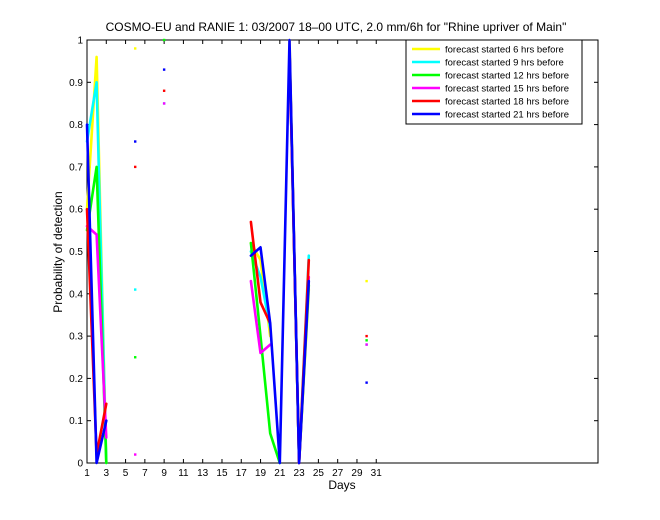 This screenshot has height=520, width=660. What do you see at coordinates (504, 50) in the screenshot?
I see `legend-entry-label: forecast started 6 hrs before` at bounding box center [504, 50].